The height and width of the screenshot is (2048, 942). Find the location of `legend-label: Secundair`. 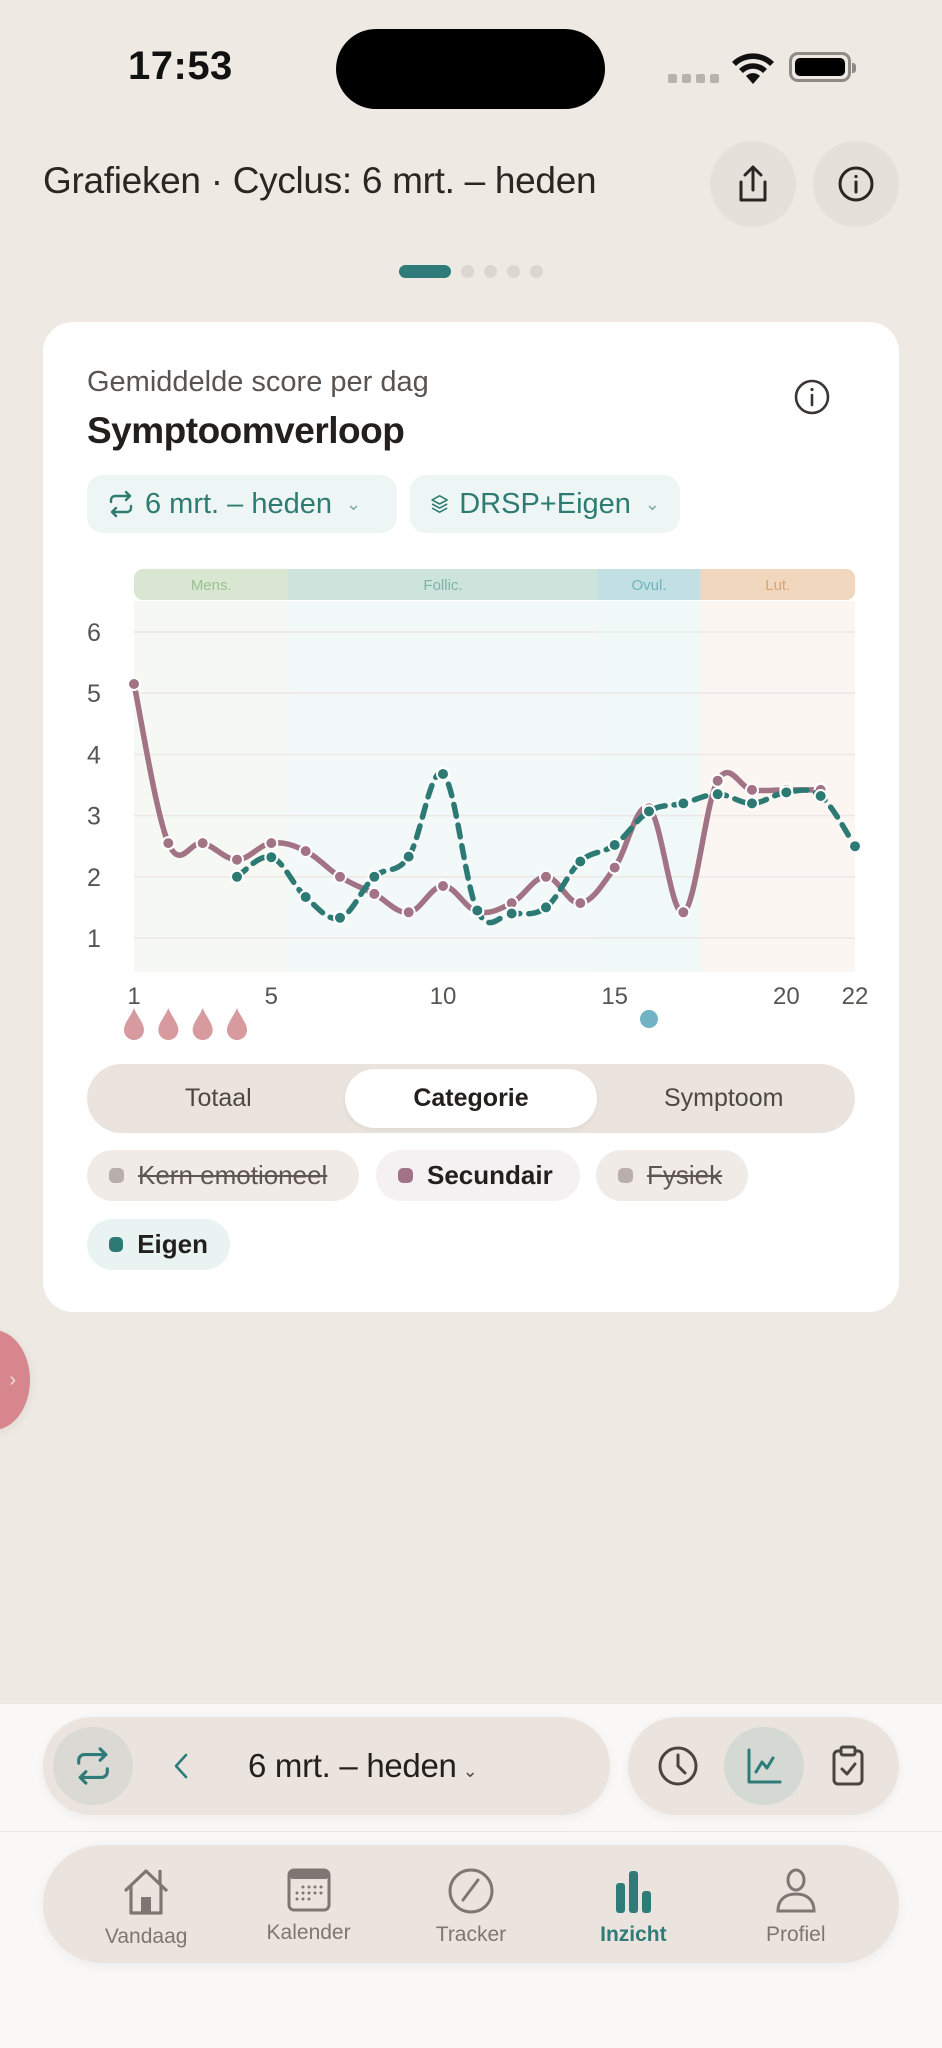

legend-label: Secundair is located at coordinates (490, 1175).